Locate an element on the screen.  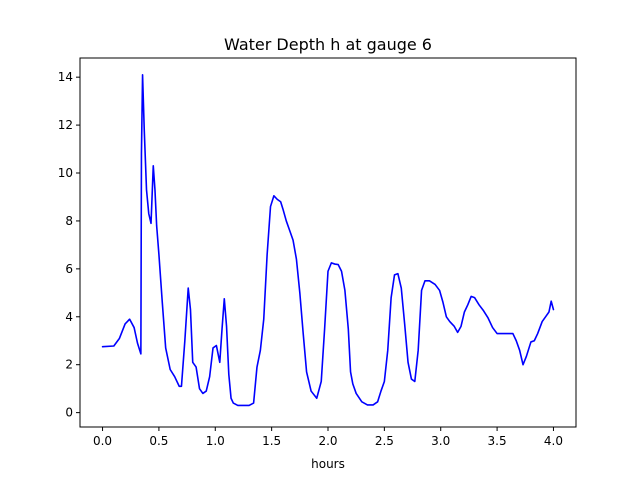
x-tick-label: 0.5 is located at coordinates (158, 441).